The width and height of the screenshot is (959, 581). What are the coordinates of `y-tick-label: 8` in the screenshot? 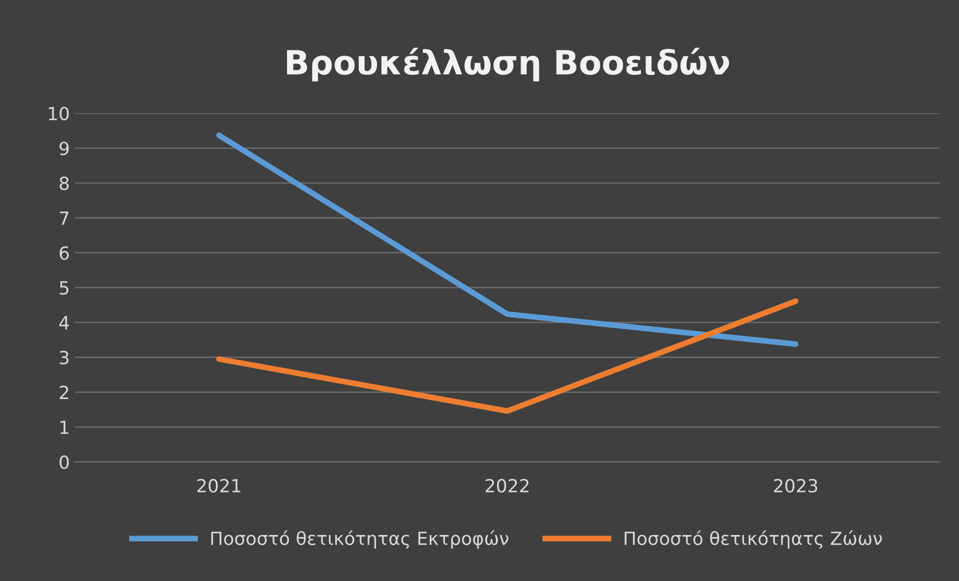 It's located at (64, 183).